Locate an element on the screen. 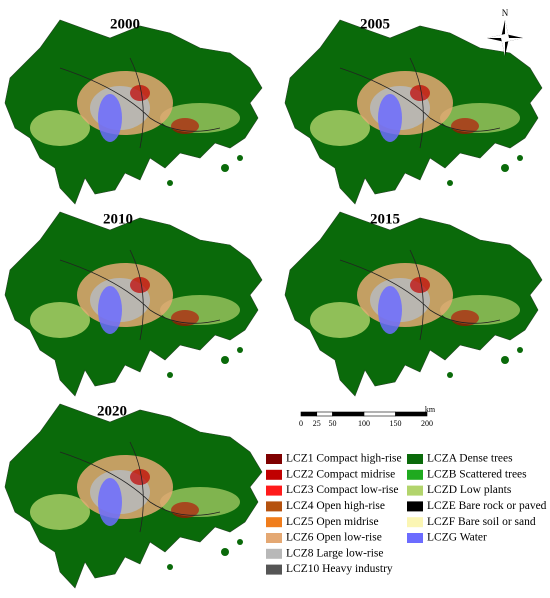 Image resolution: width=550 pixels, height=598 pixels. scale-bar: 0 25 50 100 150 200 km is located at coordinates (367, 416).